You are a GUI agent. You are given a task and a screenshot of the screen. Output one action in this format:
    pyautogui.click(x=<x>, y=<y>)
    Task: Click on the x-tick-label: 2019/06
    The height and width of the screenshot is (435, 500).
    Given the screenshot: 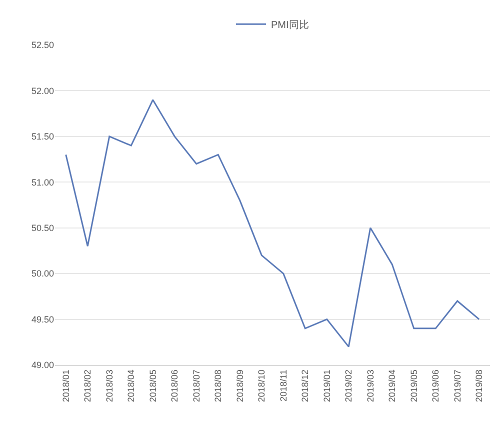 What is the action you would take?
    pyautogui.click(x=435, y=386)
    